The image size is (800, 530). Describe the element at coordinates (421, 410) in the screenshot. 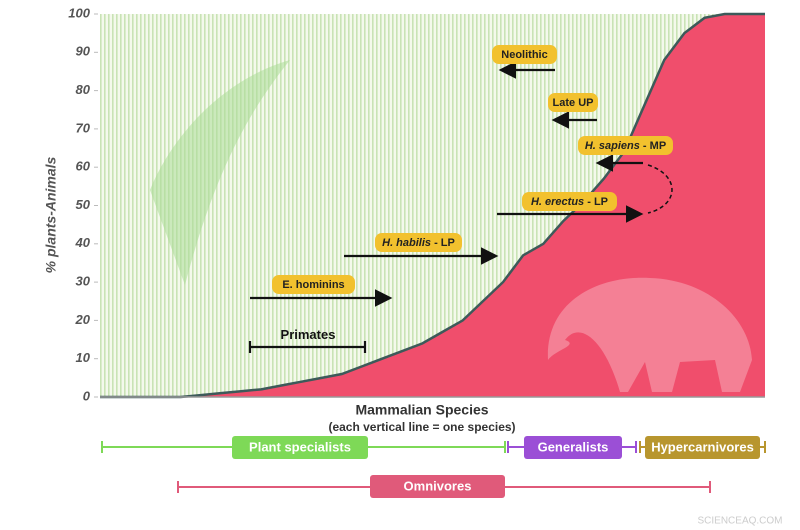

I see `x-axis-label: Mammalian Species` at that location.